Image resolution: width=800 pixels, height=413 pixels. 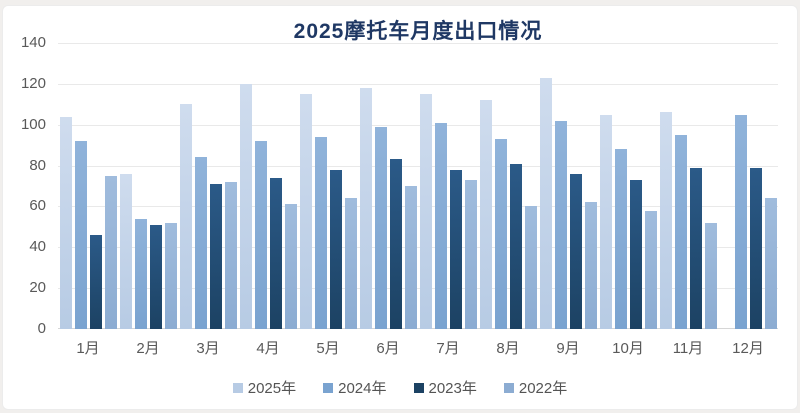 I want to click on y-axis-tick-label: 0, so click(x=41, y=328).